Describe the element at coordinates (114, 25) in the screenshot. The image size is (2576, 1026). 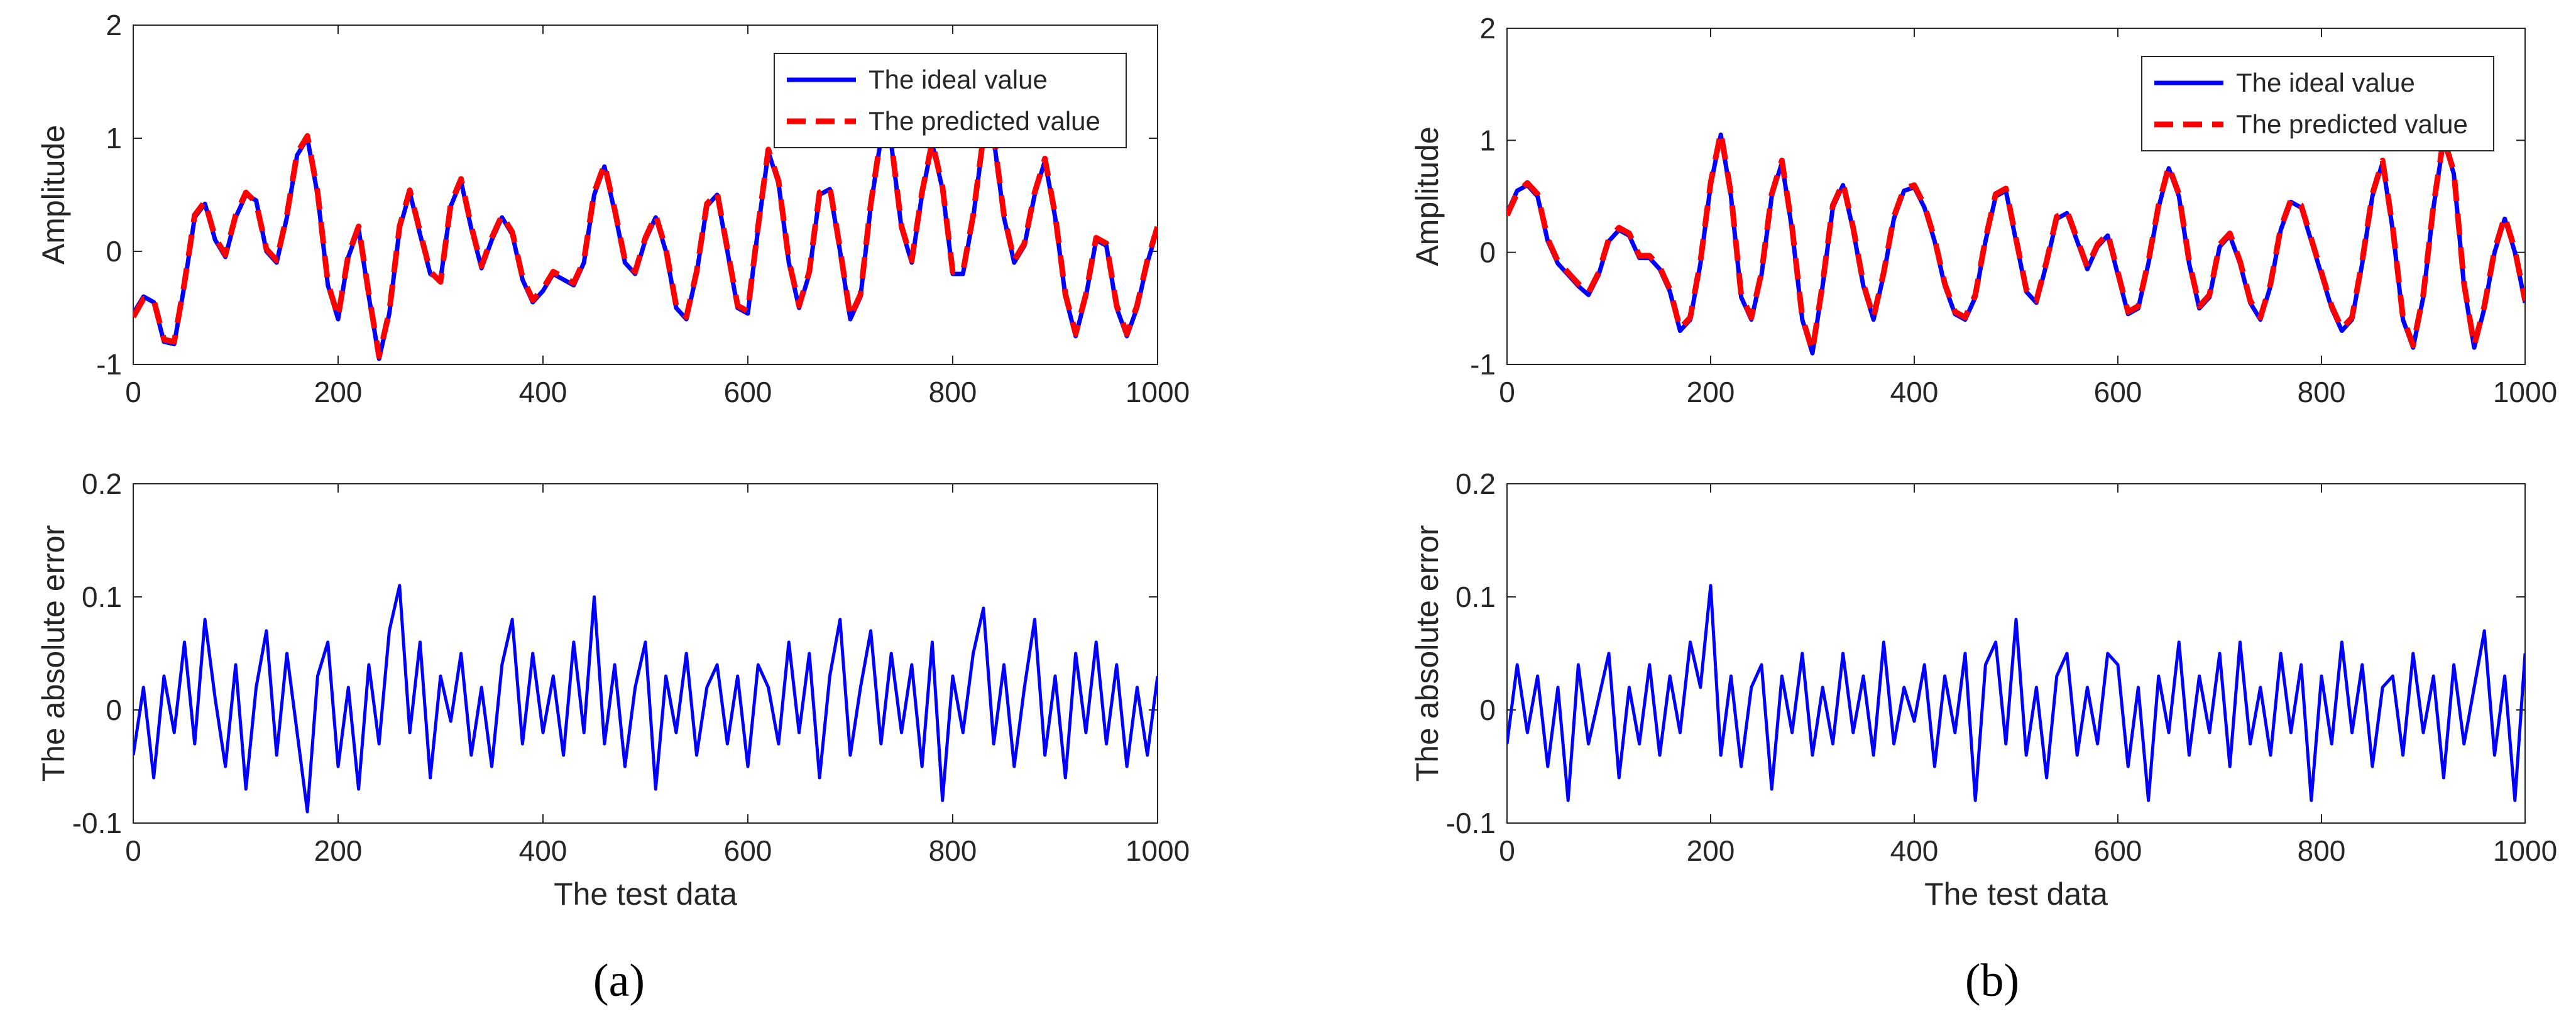
I see `panel-a-amplitude-ytick-label: 2` at that location.